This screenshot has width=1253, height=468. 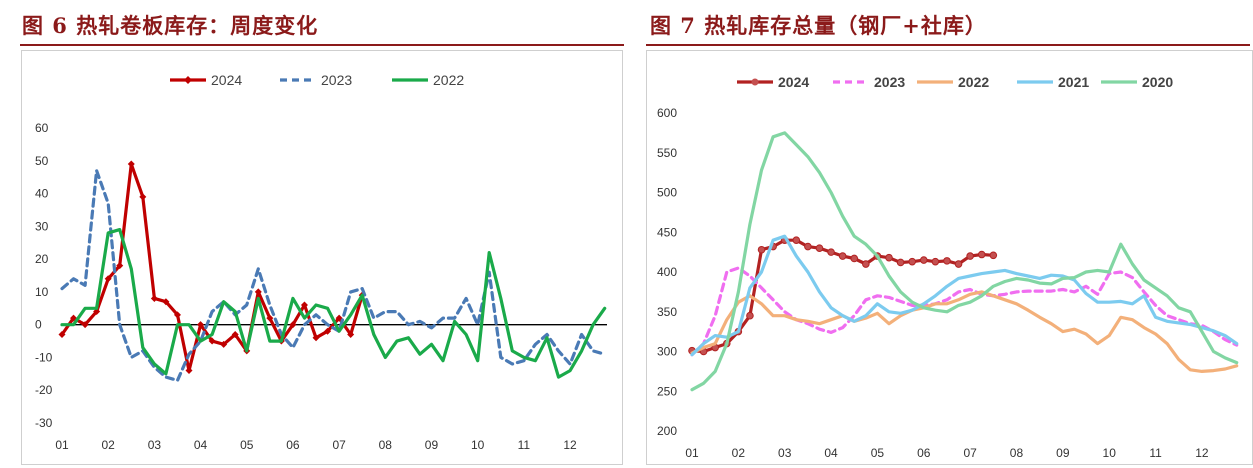 I want to click on figure-6-title: 图 6 热轧卷板库存：周度变化, so click(x=170, y=25).